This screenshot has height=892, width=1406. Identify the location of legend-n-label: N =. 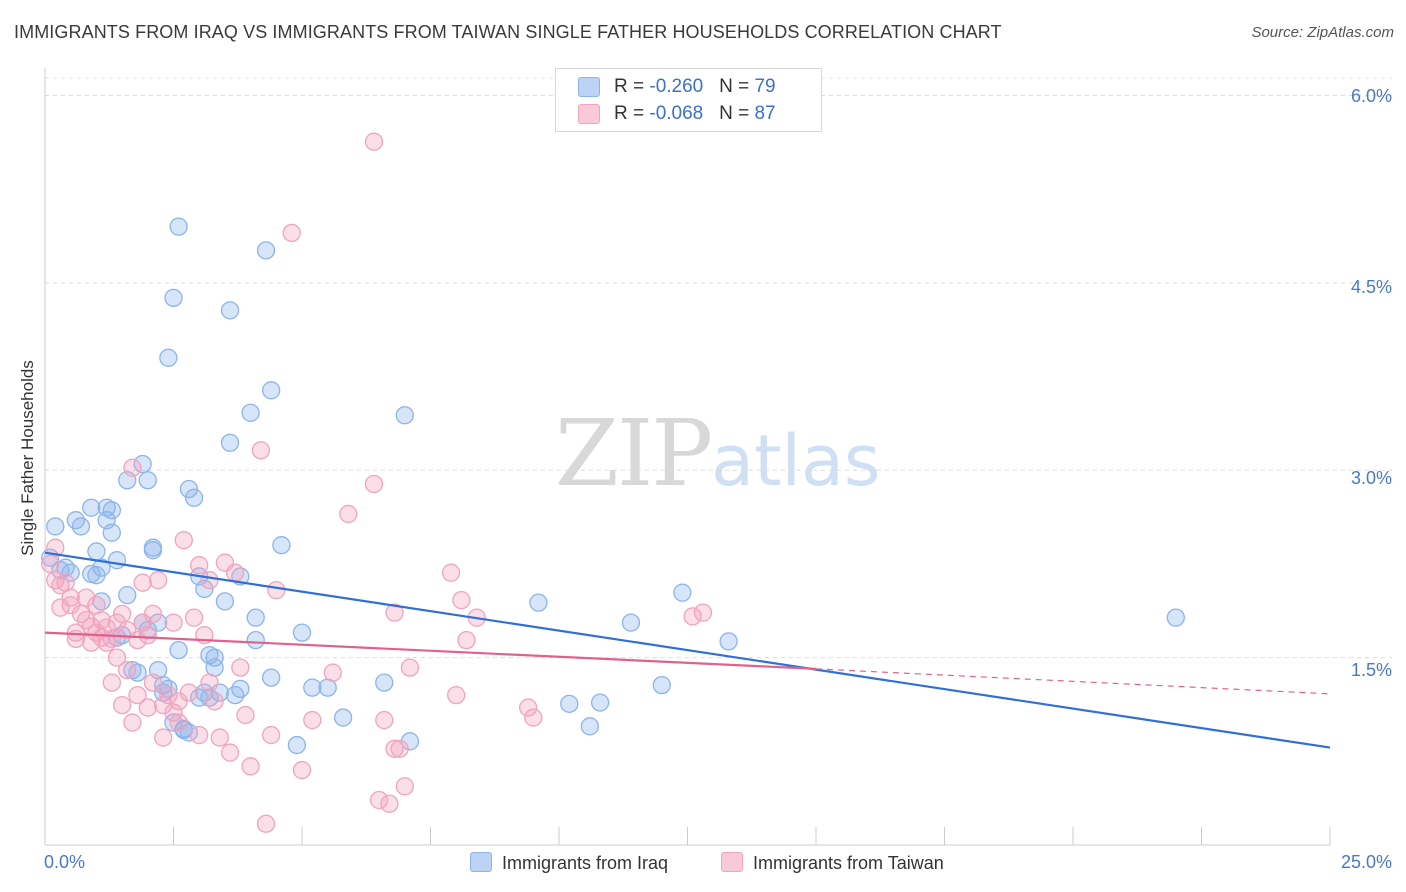
(737, 113).